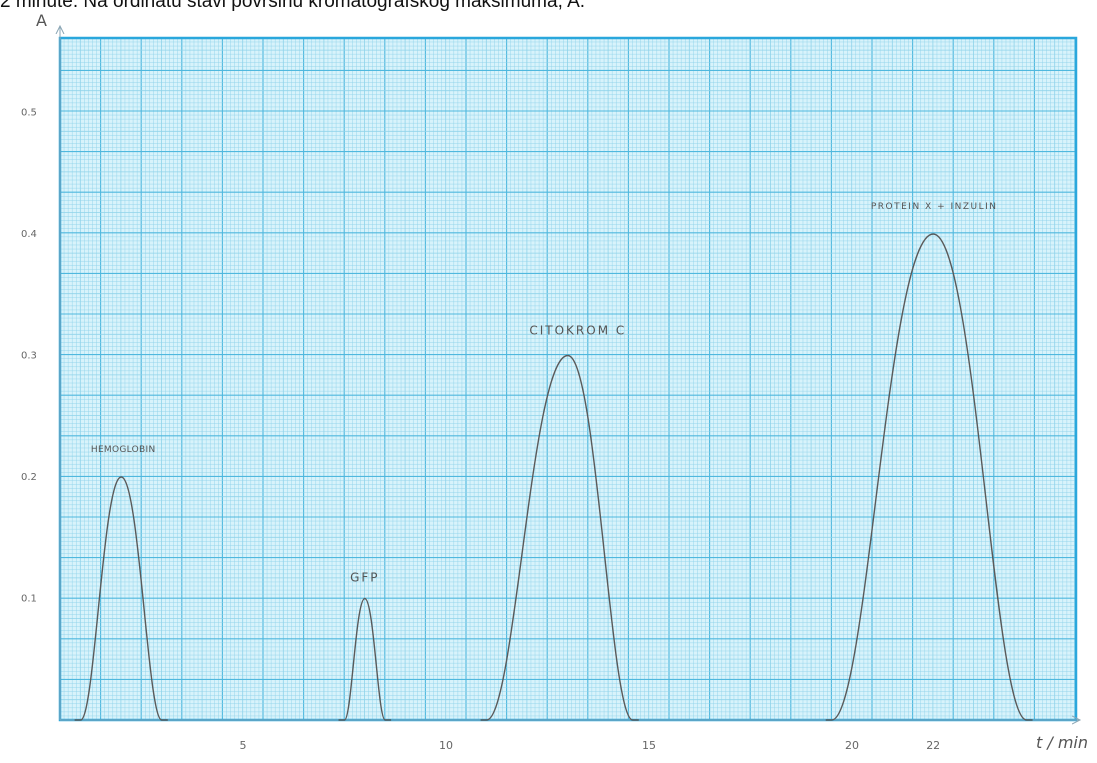  What do you see at coordinates (29, 113) in the screenshot?
I see `y-tick-label: 0.5` at bounding box center [29, 113].